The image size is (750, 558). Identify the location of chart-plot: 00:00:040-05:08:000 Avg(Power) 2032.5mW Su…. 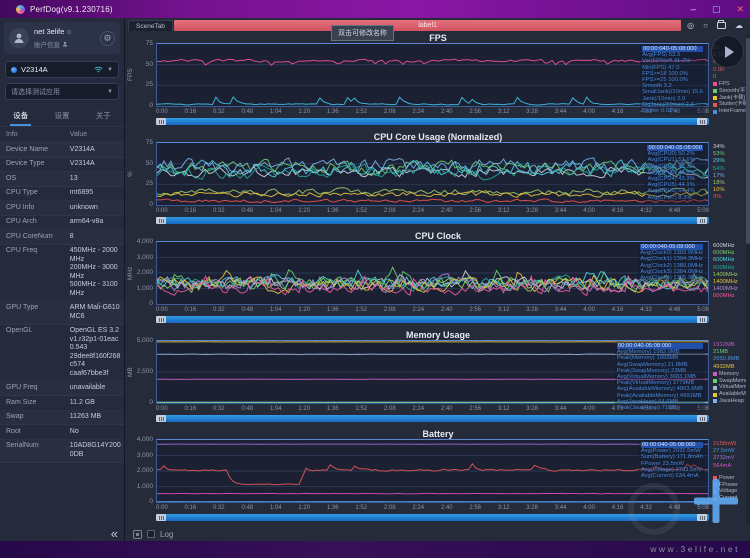
(432, 471).